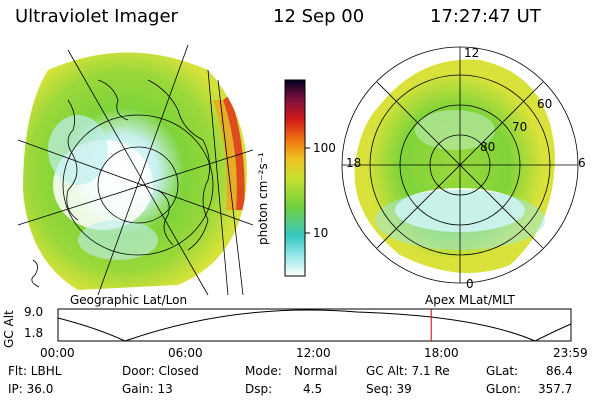  Describe the element at coordinates (441, 353) in the screenshot. I see `time-tick-1800: 18:00` at that location.